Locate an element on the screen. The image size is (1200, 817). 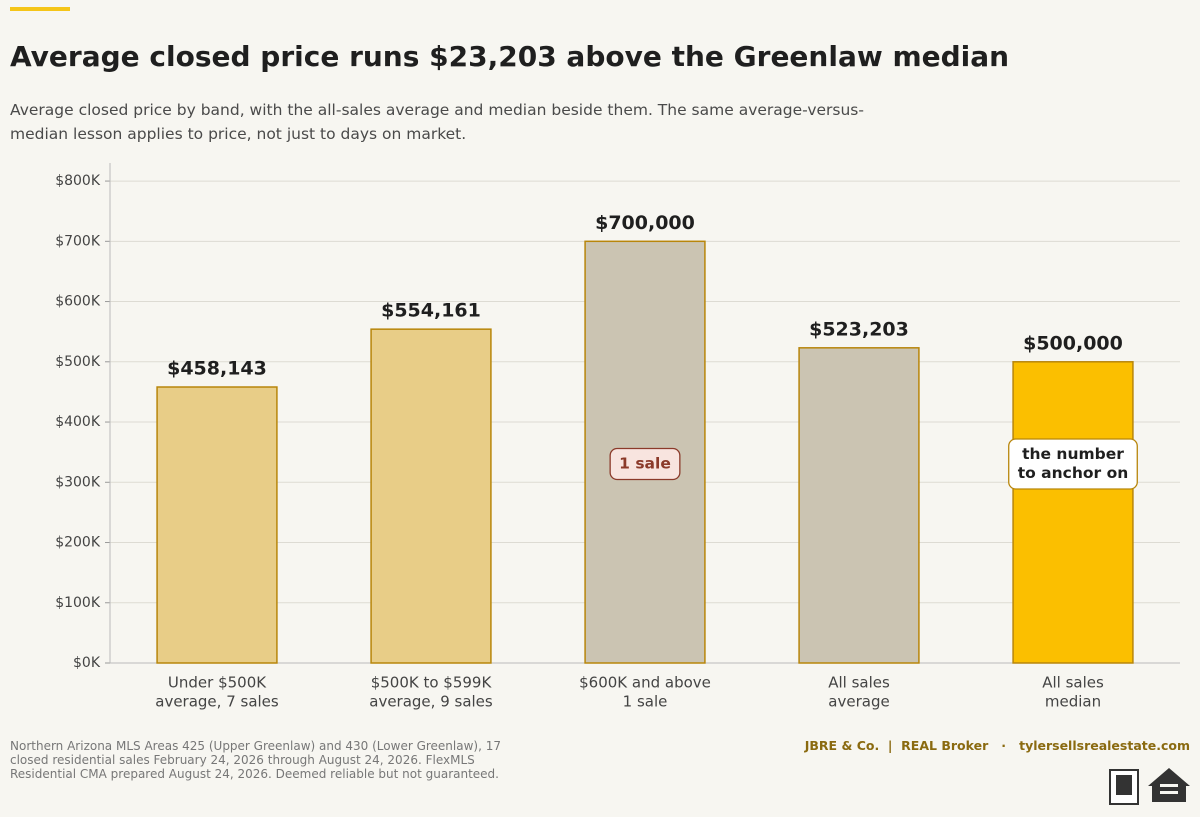
accent-bar is located at coordinates (40, 9).